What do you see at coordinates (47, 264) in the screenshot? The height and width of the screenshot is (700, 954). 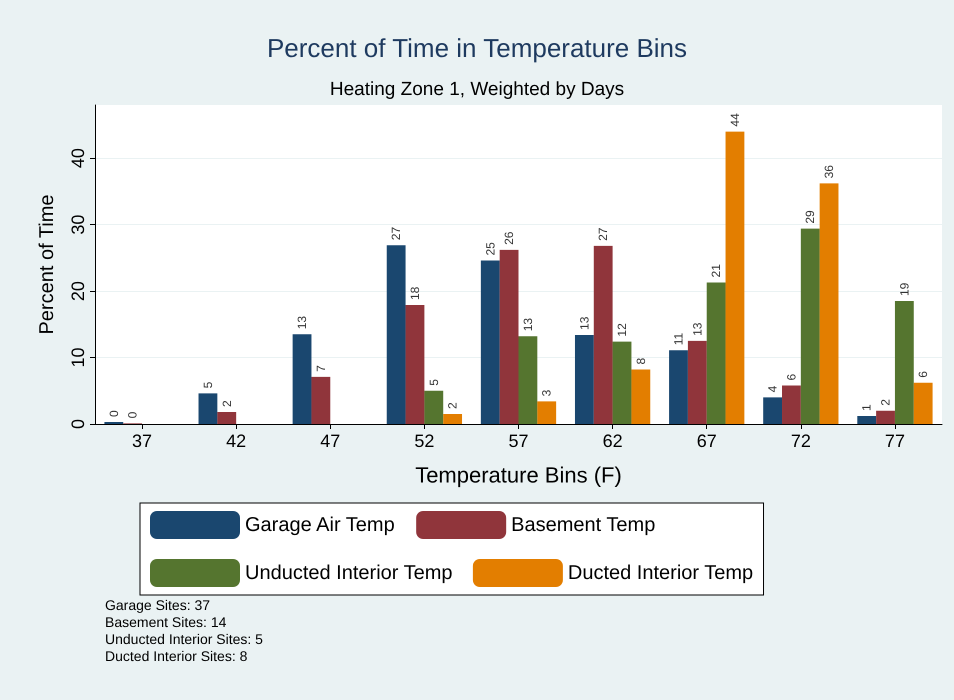 I see `y-axis-title: Percent of Time` at bounding box center [47, 264].